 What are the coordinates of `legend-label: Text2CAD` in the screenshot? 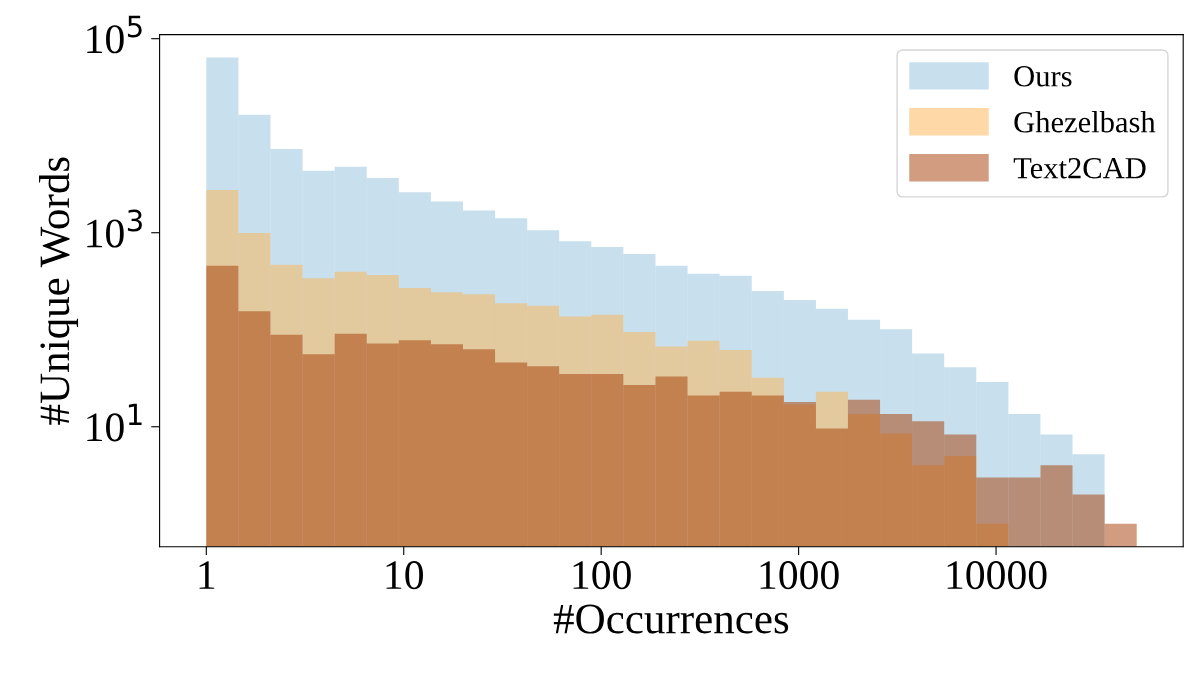 It's located at (1079, 168).